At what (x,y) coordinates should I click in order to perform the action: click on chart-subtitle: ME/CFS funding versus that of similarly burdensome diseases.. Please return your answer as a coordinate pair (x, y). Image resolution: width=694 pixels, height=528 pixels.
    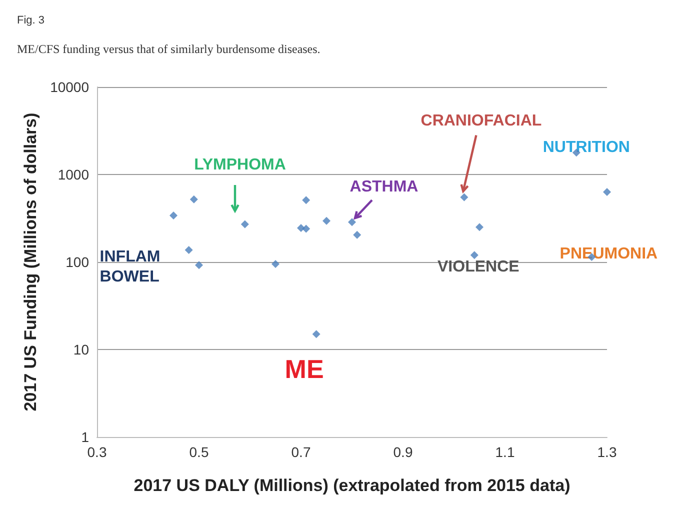
    Looking at the image, I should click on (168, 49).